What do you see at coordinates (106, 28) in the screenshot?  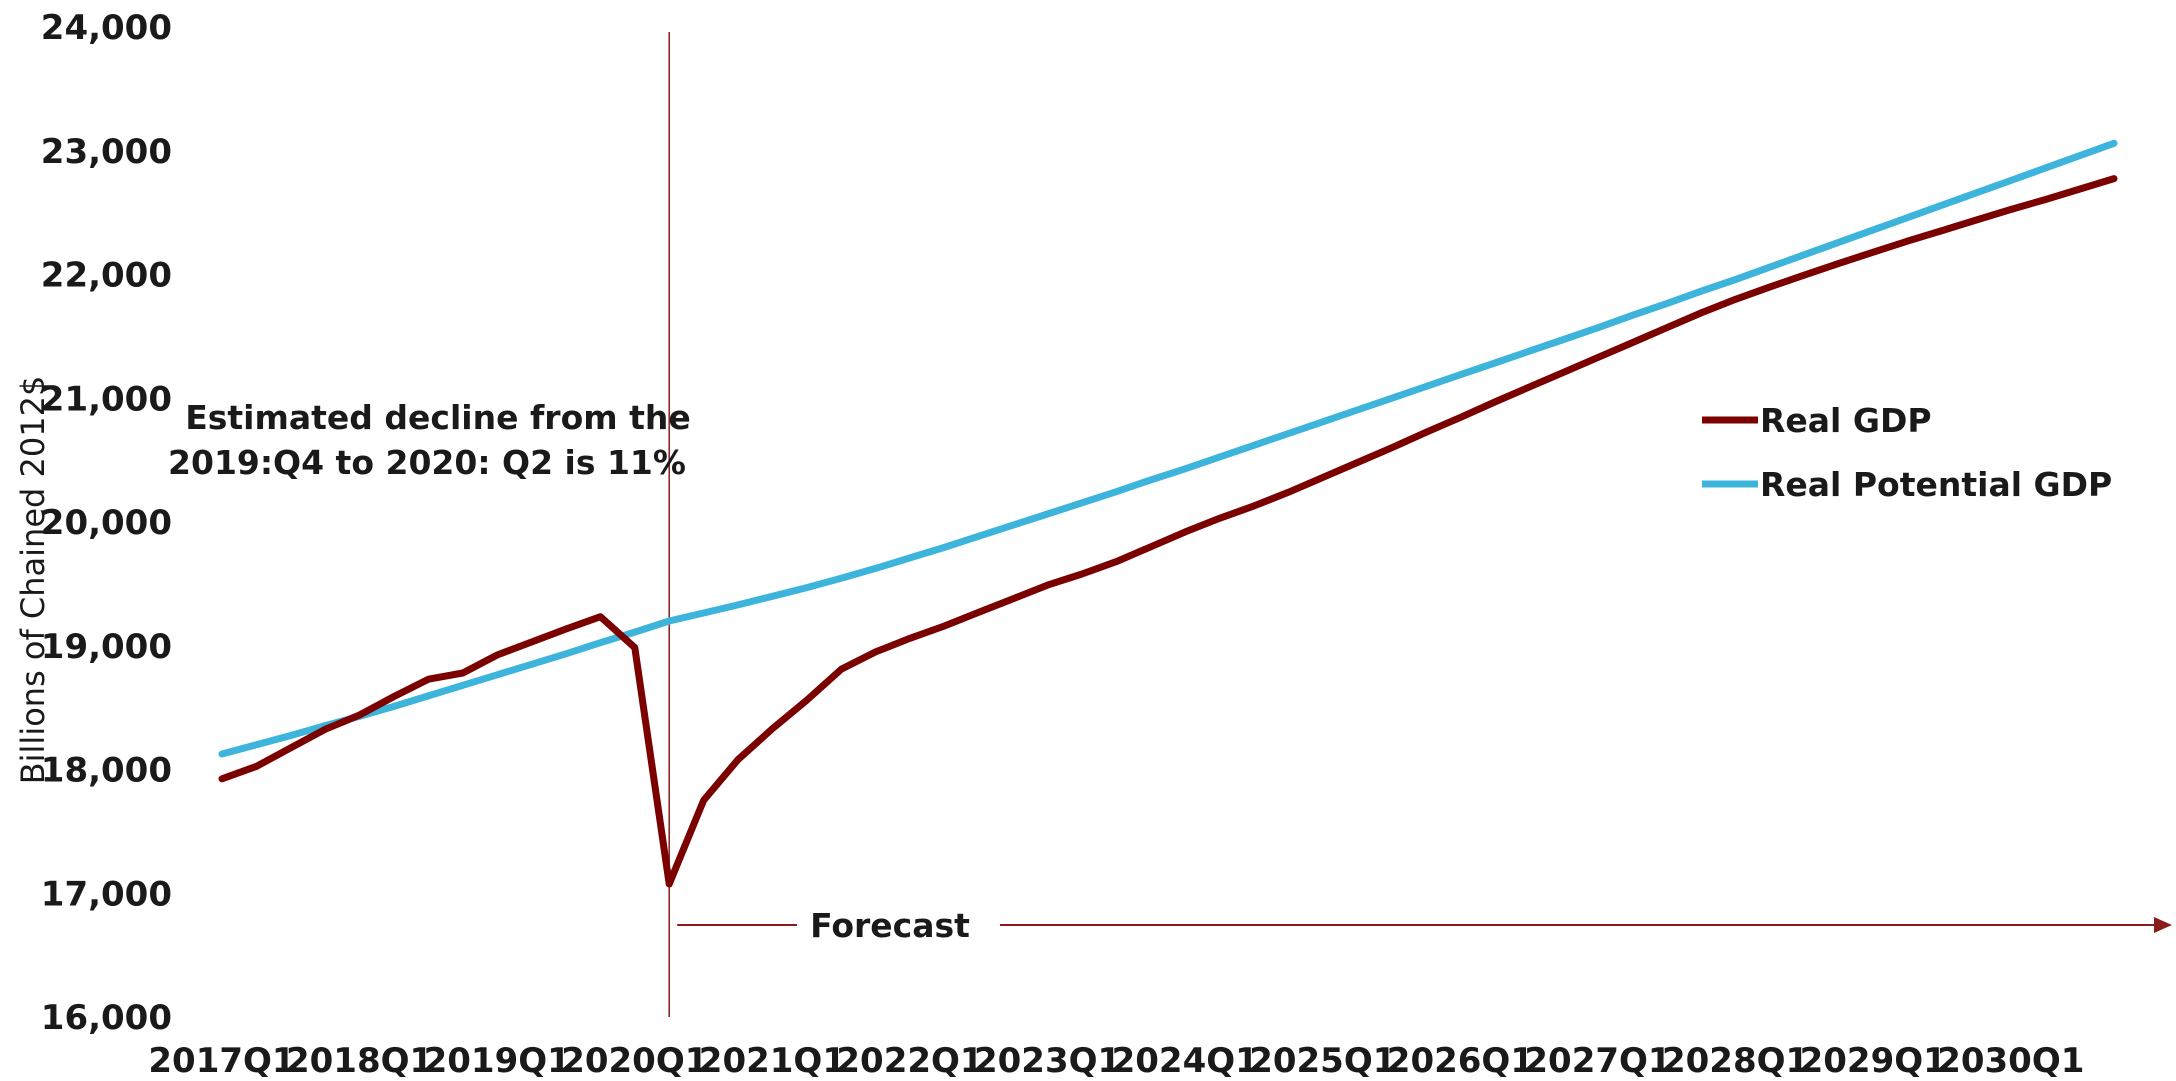 I see `y-tick-label: 24,000` at bounding box center [106, 28].